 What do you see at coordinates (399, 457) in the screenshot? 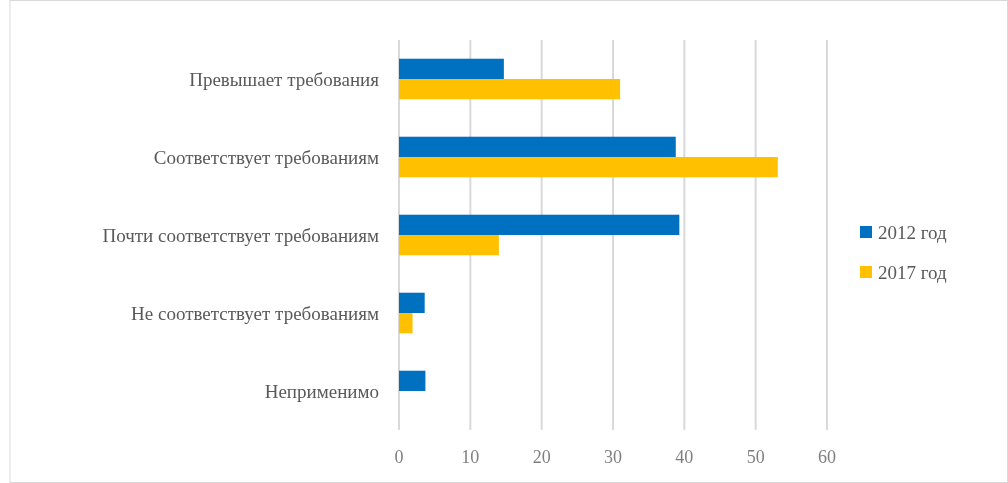
I see `x-tick-label: 0` at bounding box center [399, 457].